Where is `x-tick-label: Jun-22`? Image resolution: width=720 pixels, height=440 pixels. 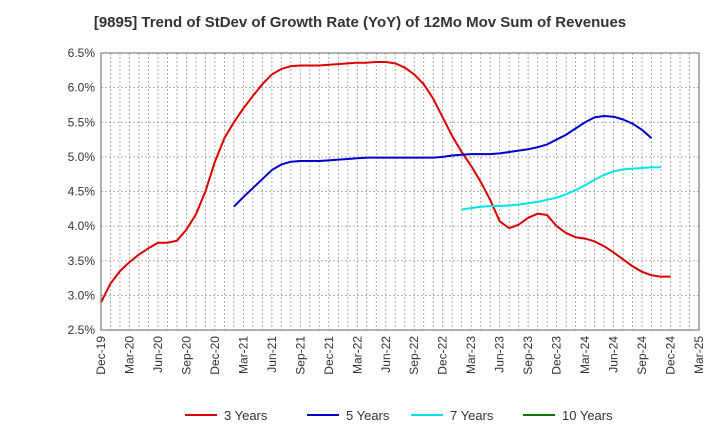 x-tick-label: Jun-22 is located at coordinates (386, 354).